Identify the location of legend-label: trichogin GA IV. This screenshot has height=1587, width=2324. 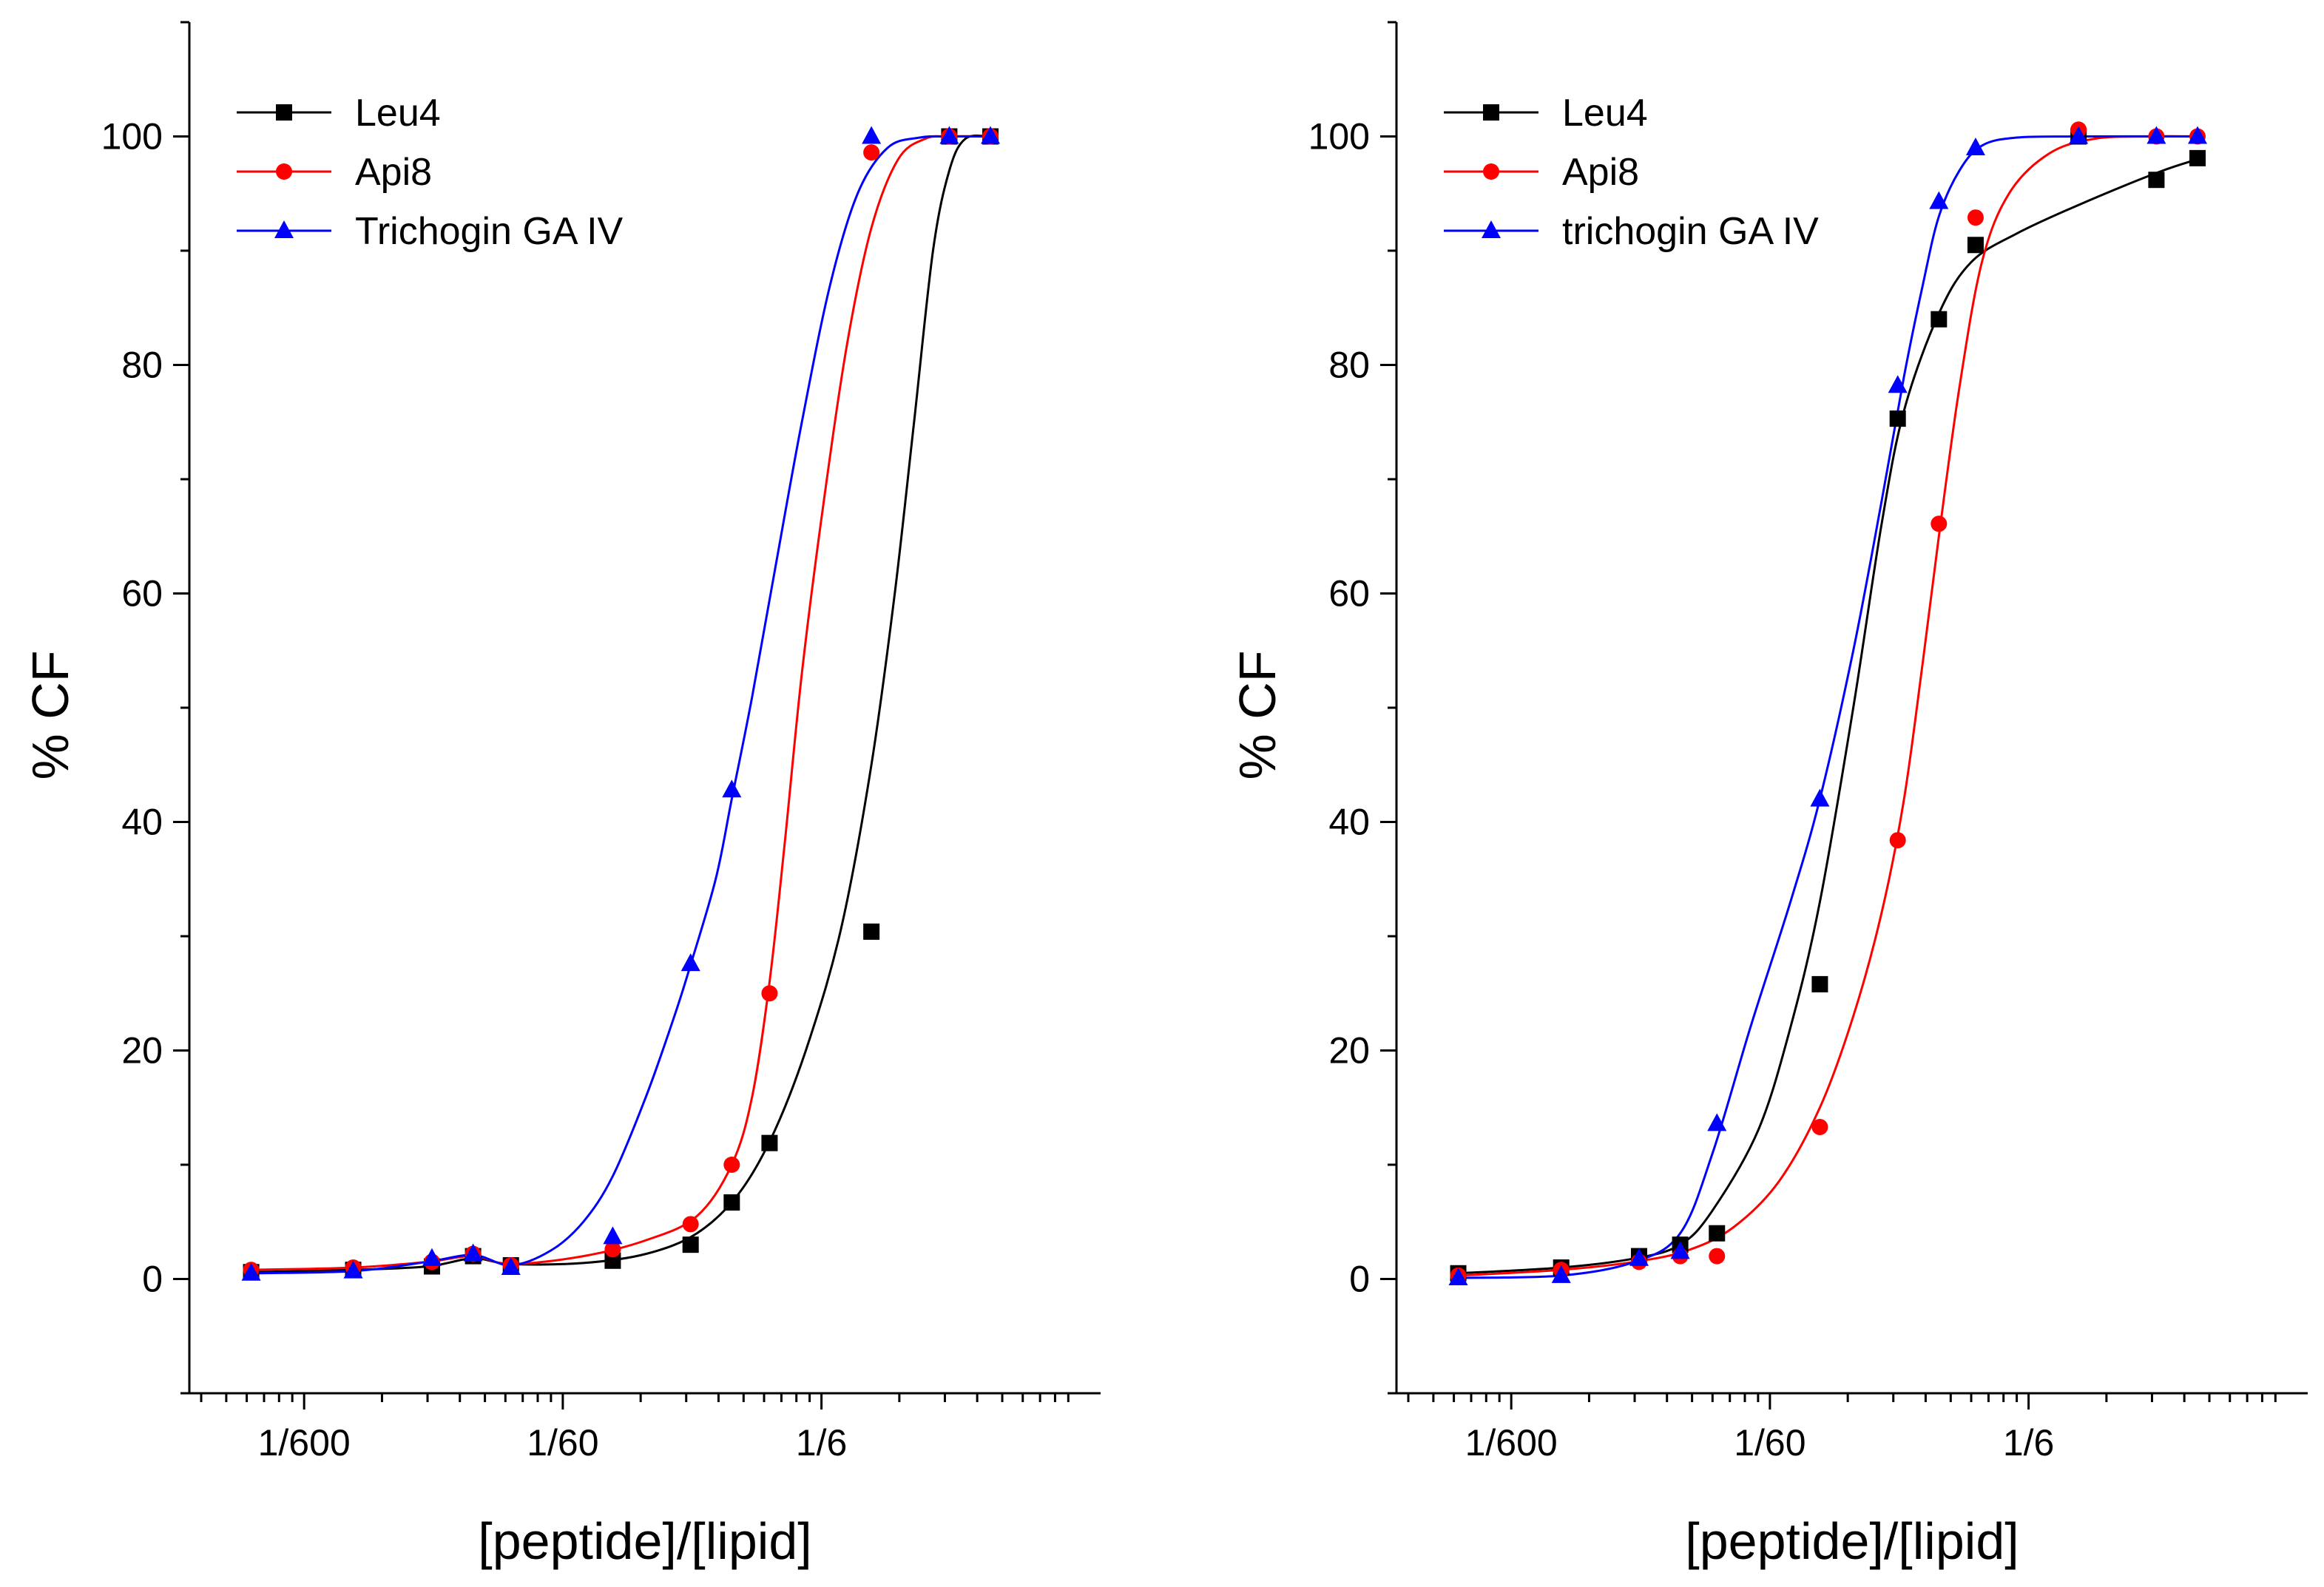
(1690, 232).